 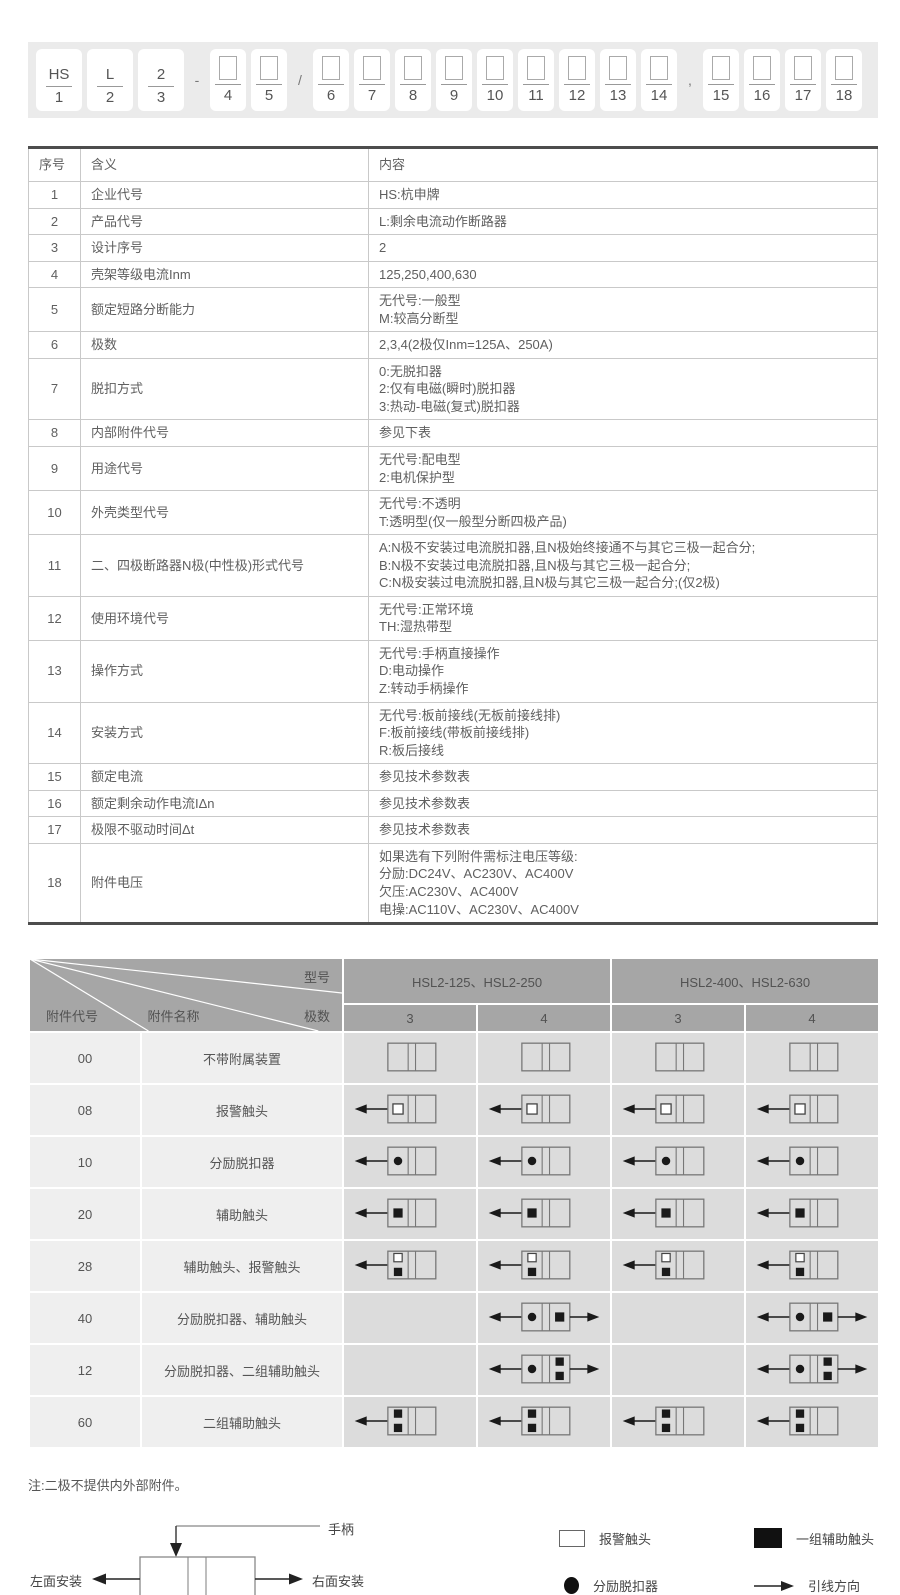 I want to click on accessory-row-12: 12 分励脱扣器、二组辅助触头, so click(x=454, y=1370).